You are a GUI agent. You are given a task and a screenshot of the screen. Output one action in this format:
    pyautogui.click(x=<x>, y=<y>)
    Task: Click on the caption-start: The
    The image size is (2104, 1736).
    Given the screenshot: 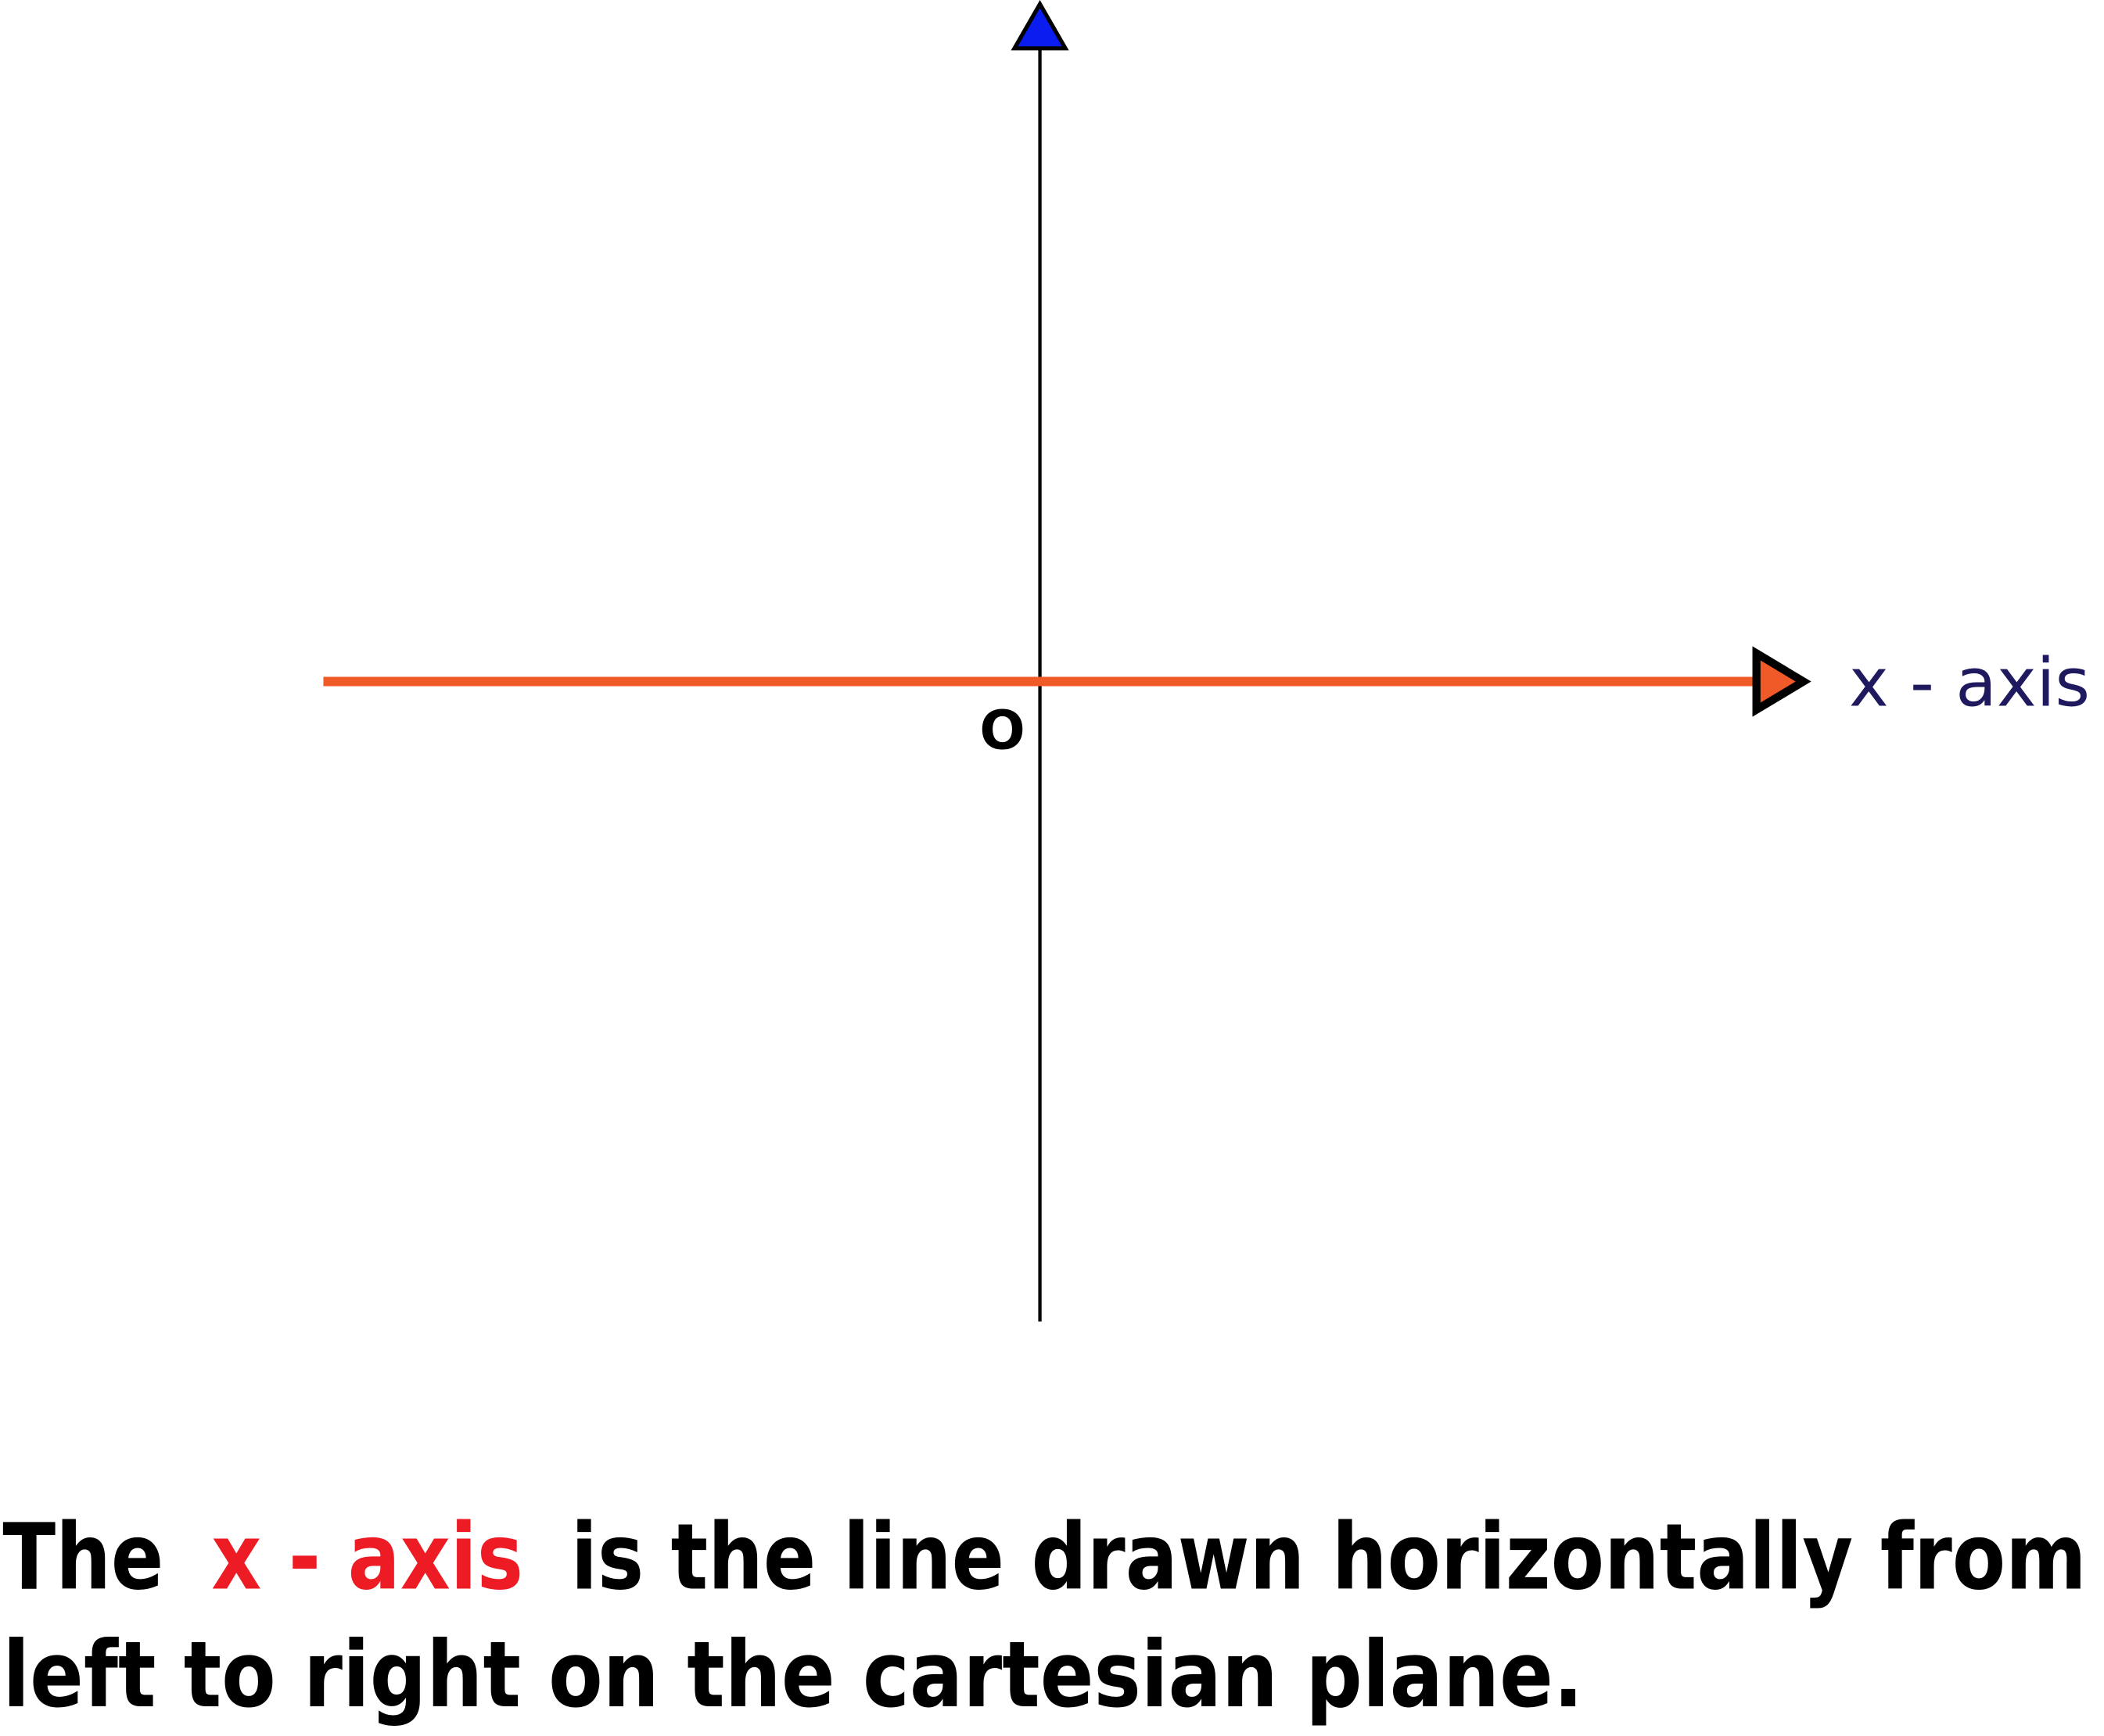 What is the action you would take?
    pyautogui.click(x=82, y=1557)
    